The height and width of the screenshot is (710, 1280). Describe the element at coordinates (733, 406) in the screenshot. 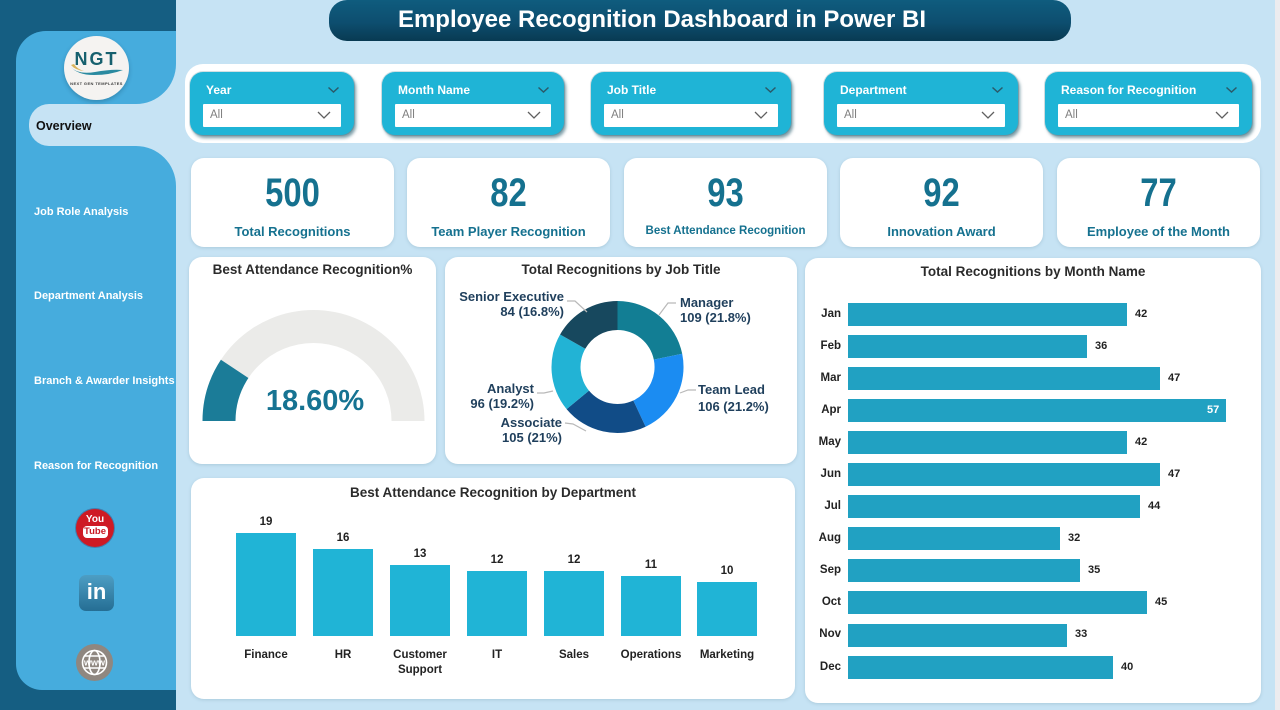

I see `svg-text: 106 (21.2%)` at that location.